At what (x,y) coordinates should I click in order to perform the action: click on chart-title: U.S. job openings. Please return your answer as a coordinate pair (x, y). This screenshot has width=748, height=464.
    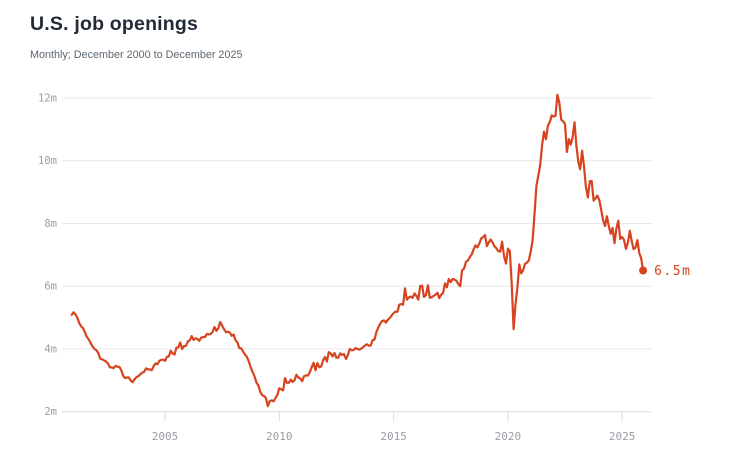
    Looking at the image, I should click on (114, 24).